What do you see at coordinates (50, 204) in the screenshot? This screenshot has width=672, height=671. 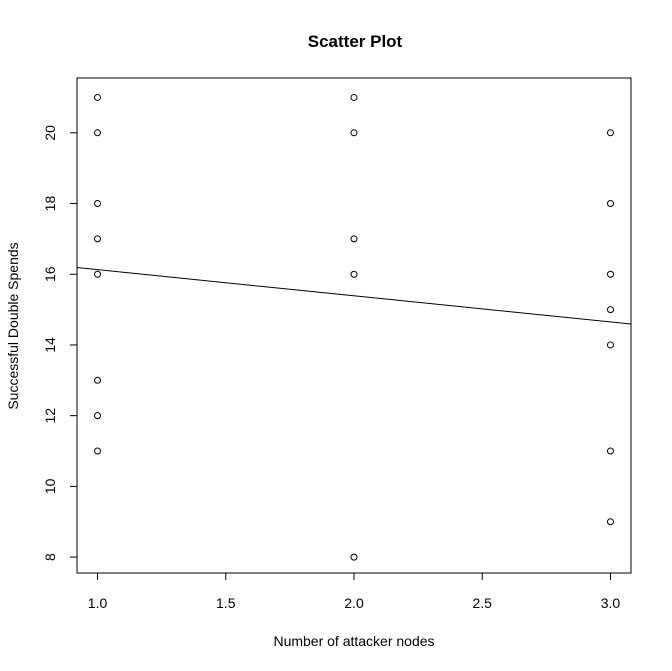 I see `y-tick-label: 18` at bounding box center [50, 204].